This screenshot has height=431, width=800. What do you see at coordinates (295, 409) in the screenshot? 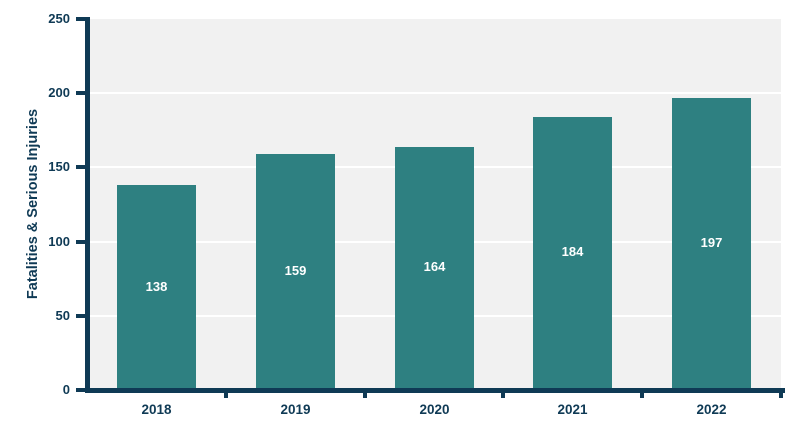
I see `x-tick-label-2019: 2019` at bounding box center [295, 409].